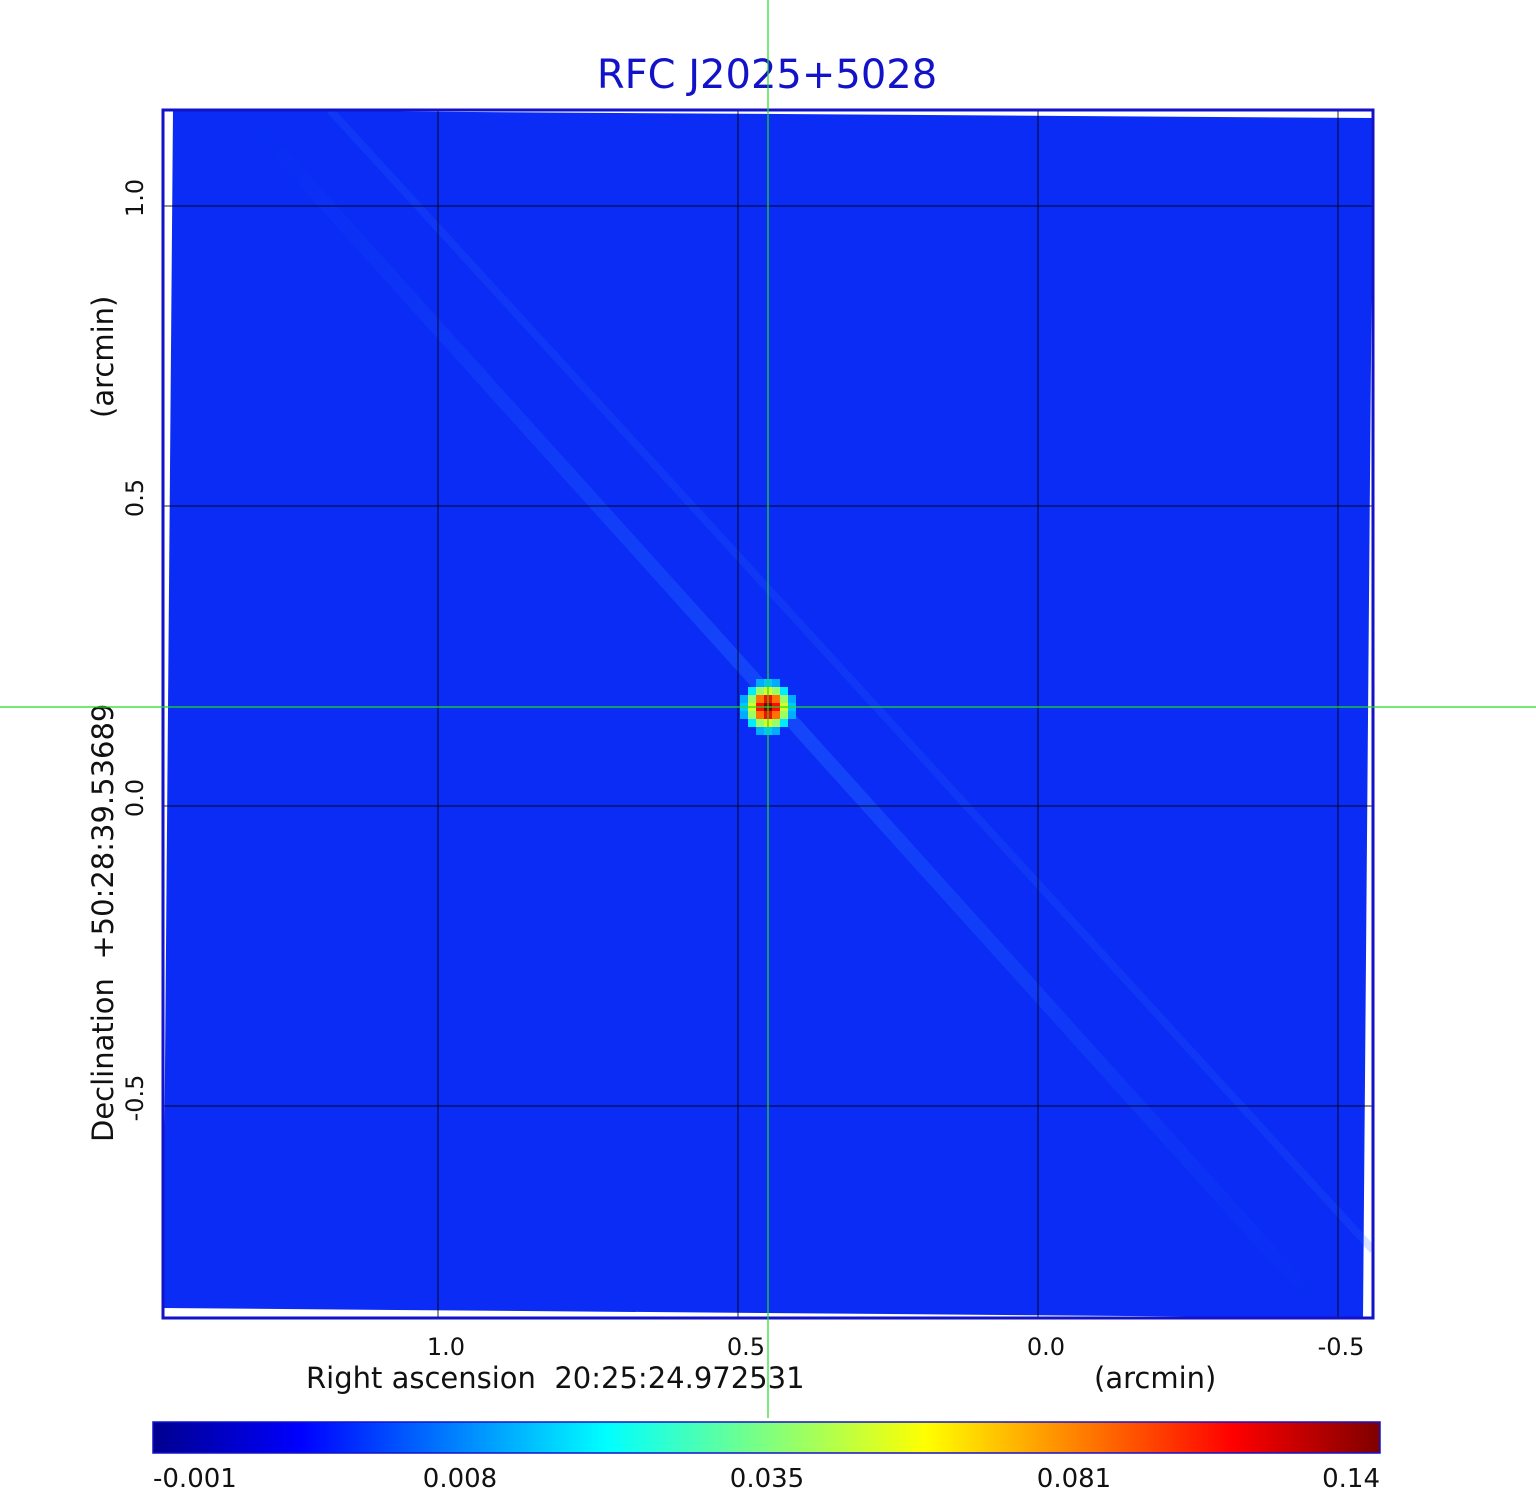  What do you see at coordinates (1351, 1479) in the screenshot?
I see `colorbar-tick-label: 0.14` at bounding box center [1351, 1479].